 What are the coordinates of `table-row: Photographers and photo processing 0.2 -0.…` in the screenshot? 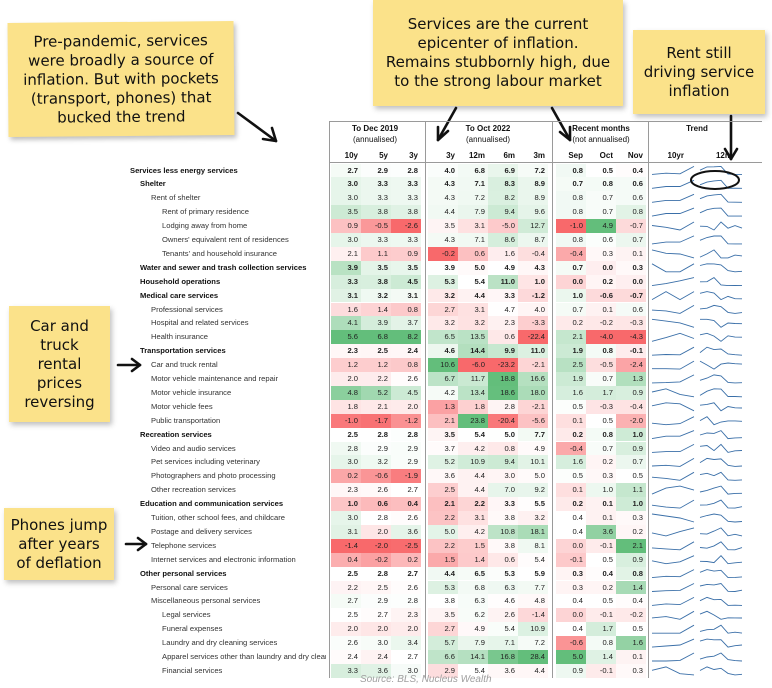 It's located at (386, 476).